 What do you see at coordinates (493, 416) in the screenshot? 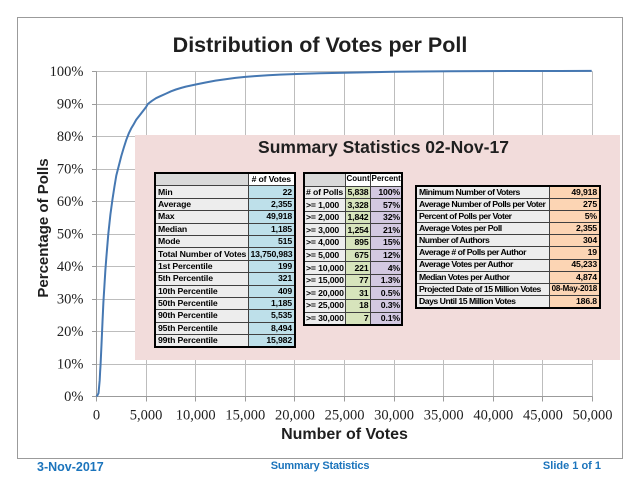
I see `svg-text: 40,000` at bounding box center [493, 416].